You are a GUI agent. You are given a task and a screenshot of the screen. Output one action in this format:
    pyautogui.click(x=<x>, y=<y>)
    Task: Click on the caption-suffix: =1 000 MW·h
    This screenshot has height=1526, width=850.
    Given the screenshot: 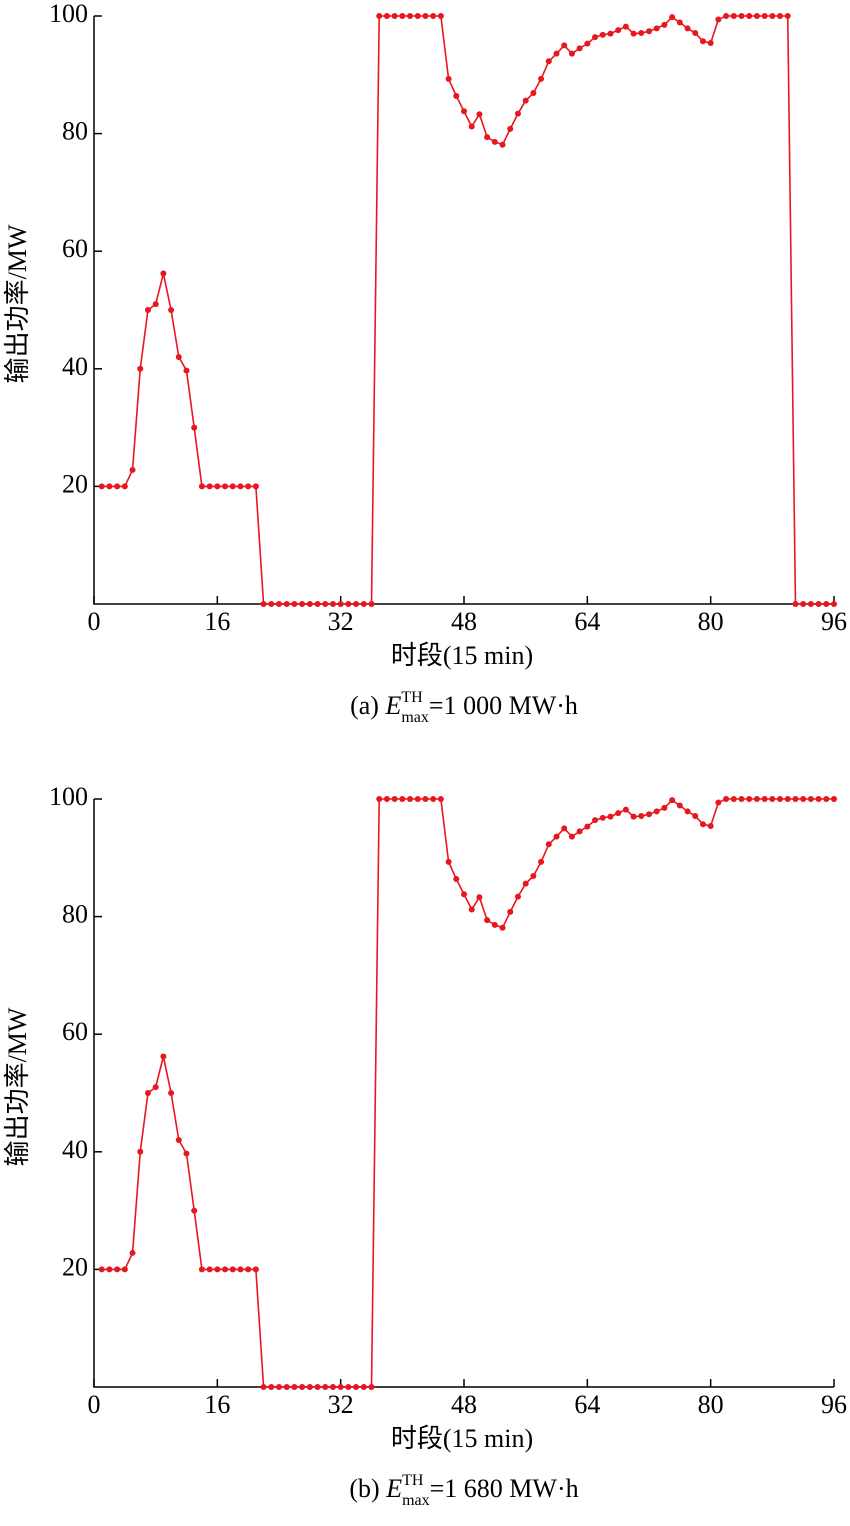 What is the action you would take?
    pyautogui.click(x=503, y=705)
    